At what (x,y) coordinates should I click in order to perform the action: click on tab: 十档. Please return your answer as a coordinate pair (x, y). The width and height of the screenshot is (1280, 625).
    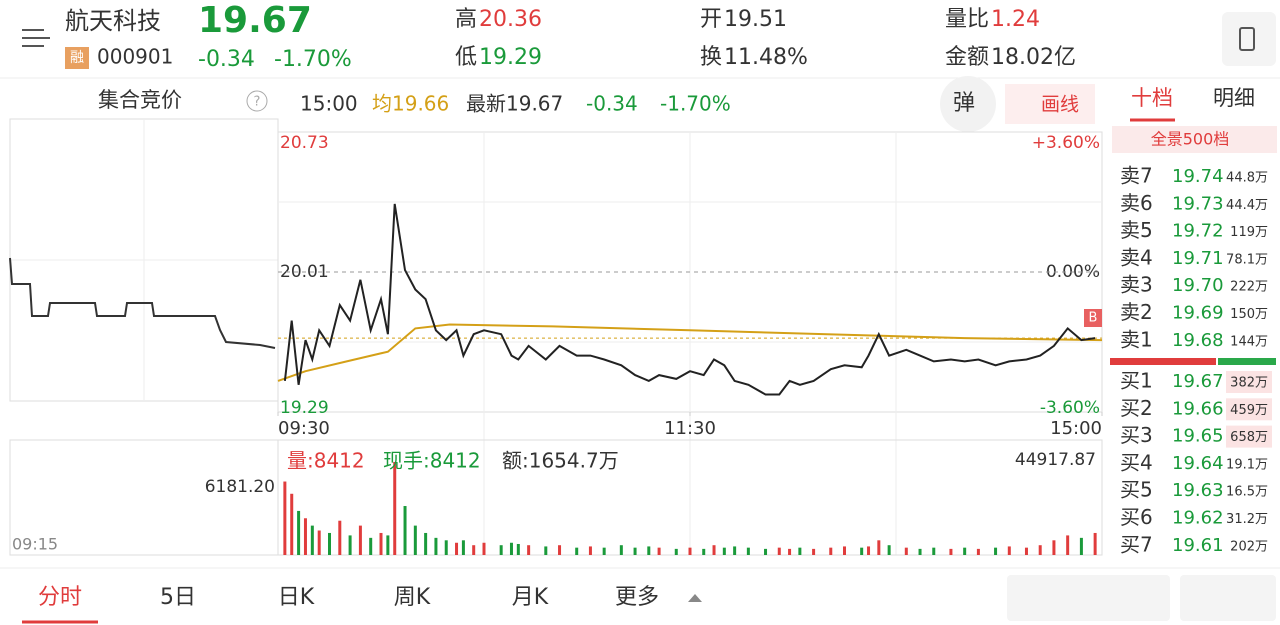
    Looking at the image, I should click on (1152, 98).